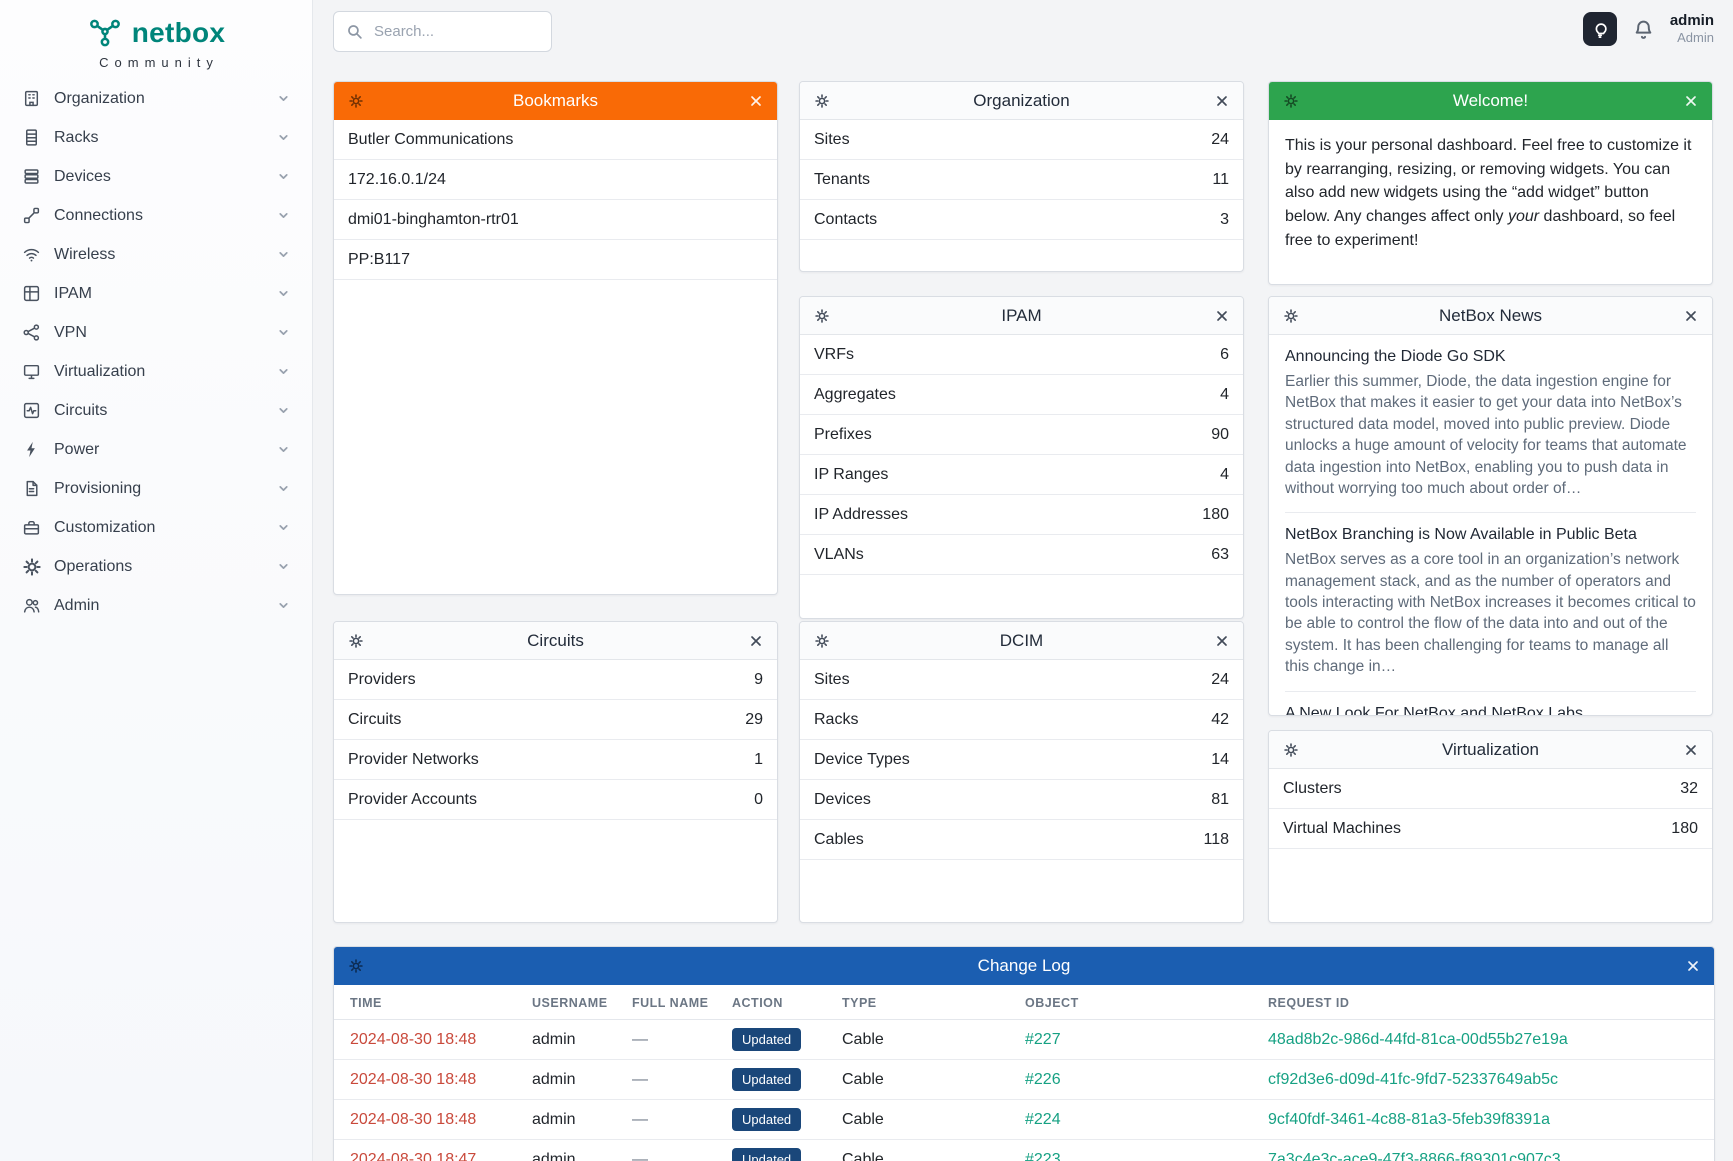 This screenshot has width=1733, height=1161. What do you see at coordinates (1643, 29) in the screenshot?
I see `notifications-button` at bounding box center [1643, 29].